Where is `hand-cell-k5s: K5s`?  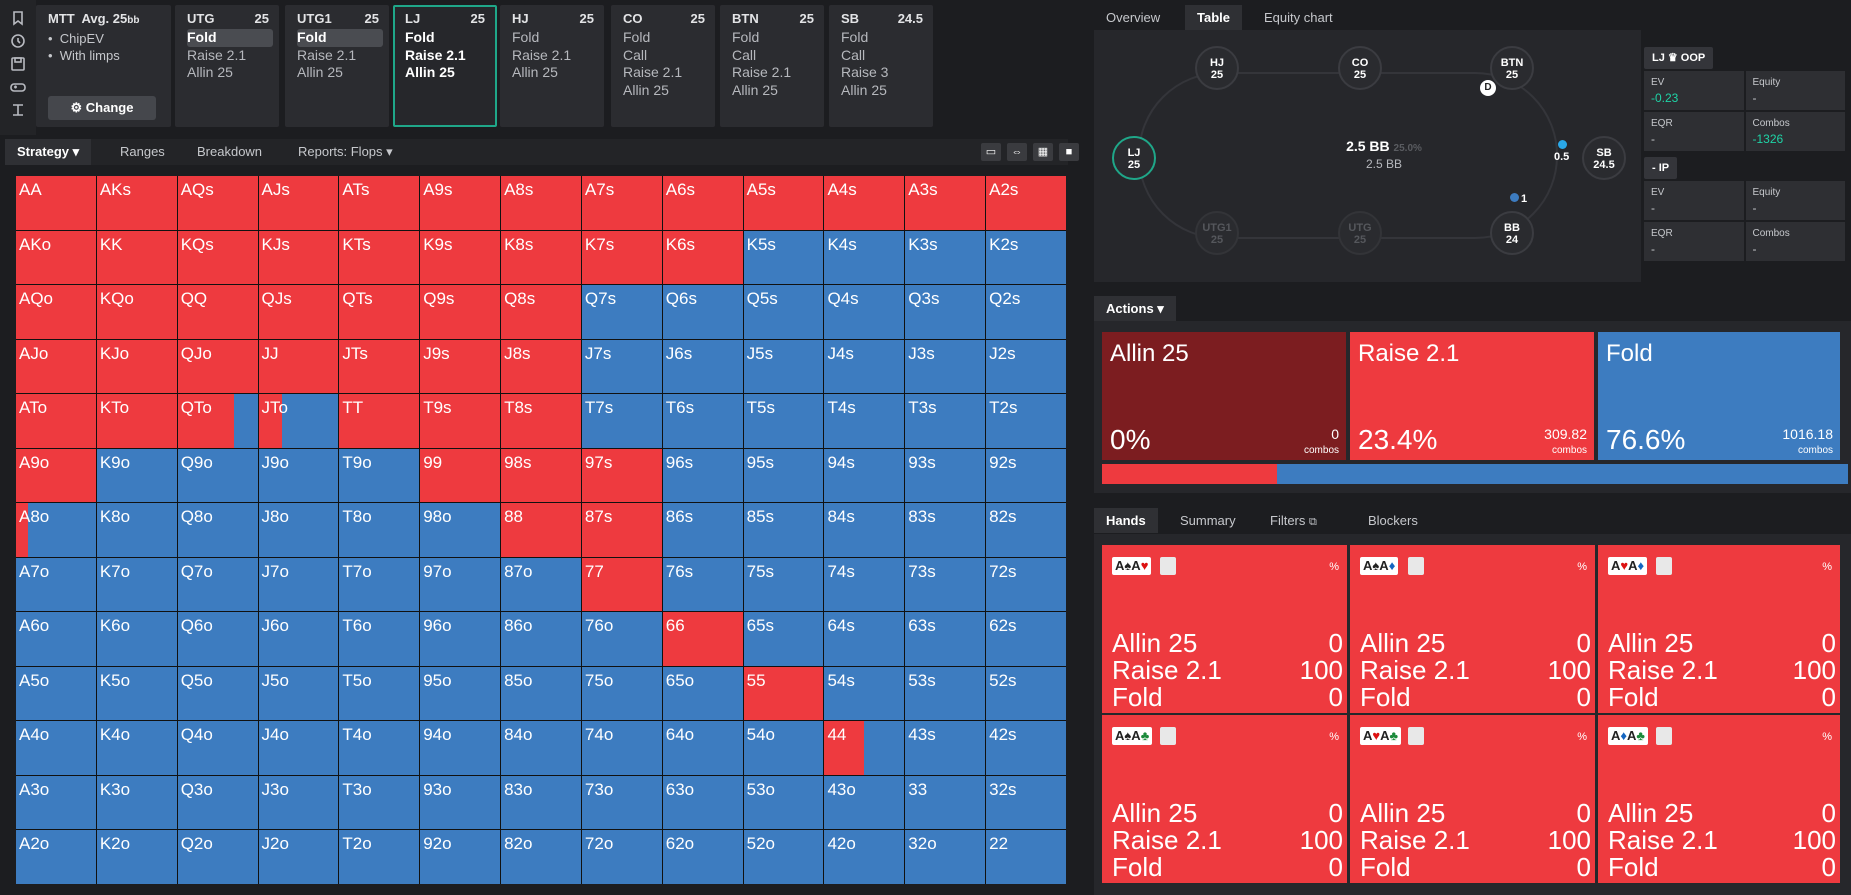
hand-cell-k5s: K5s is located at coordinates (783, 257).